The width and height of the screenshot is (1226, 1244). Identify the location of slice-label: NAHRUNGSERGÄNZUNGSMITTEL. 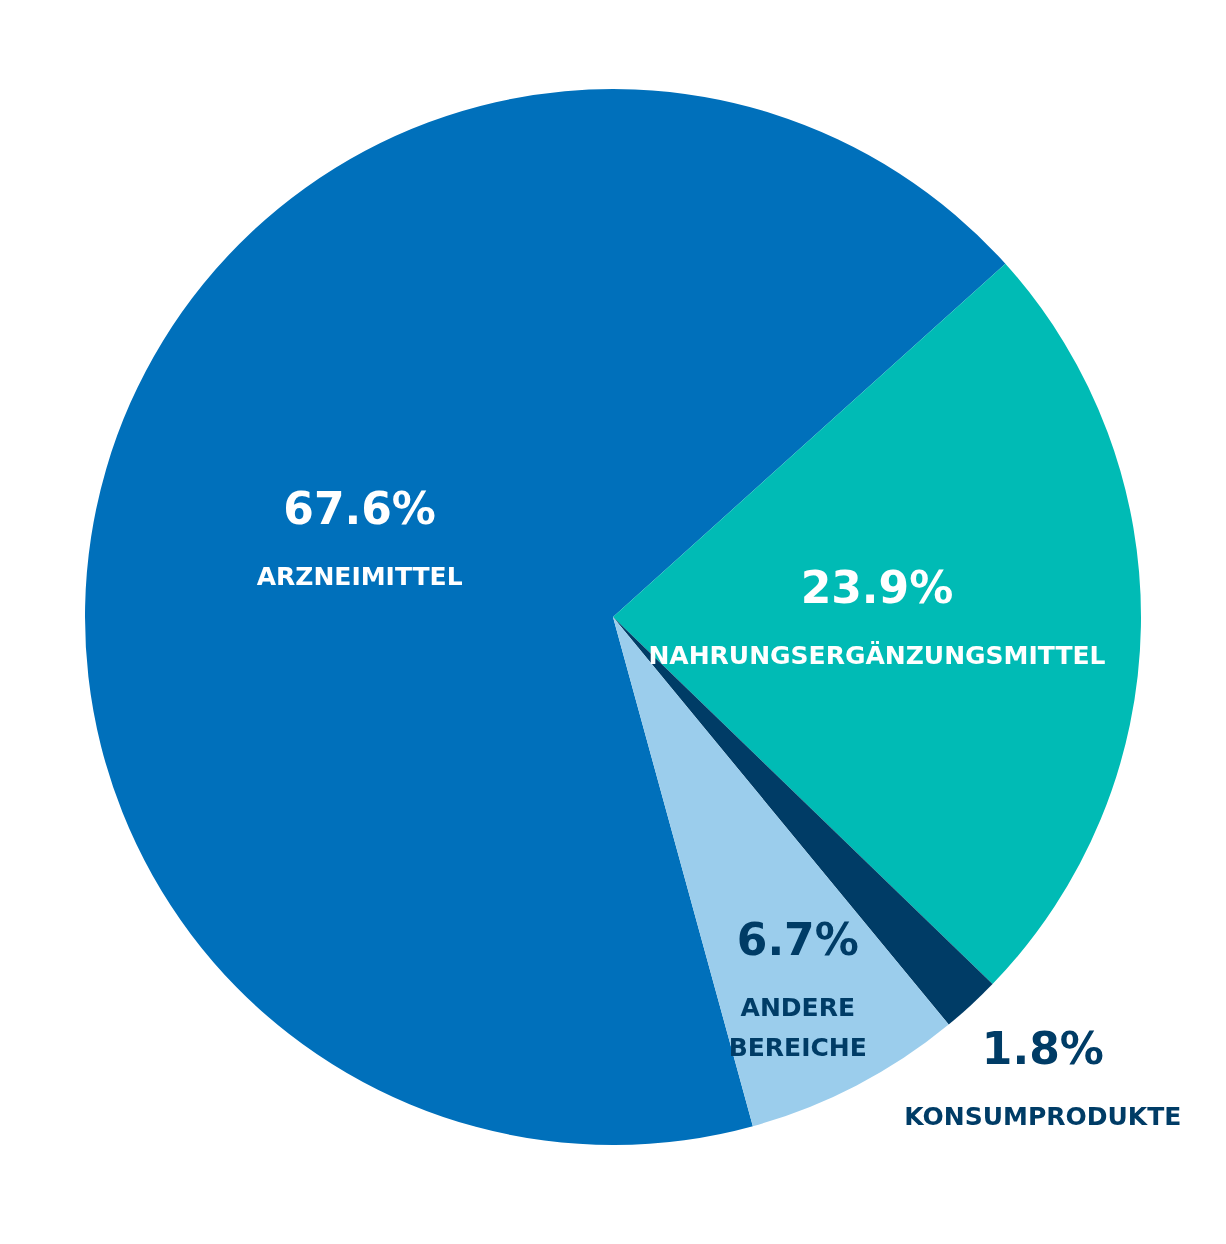
(877, 655).